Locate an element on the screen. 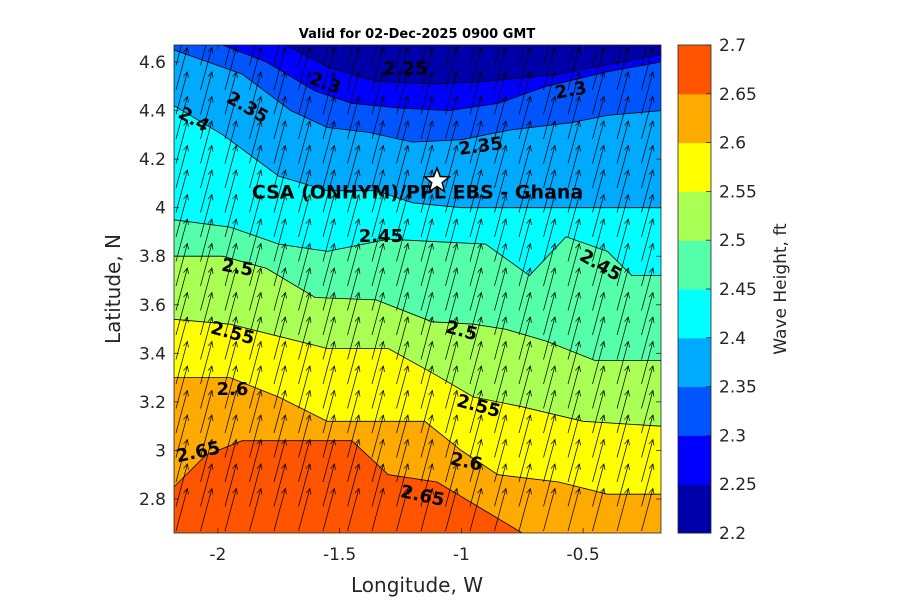  x-tick-label: -1 is located at coordinates (461, 555).